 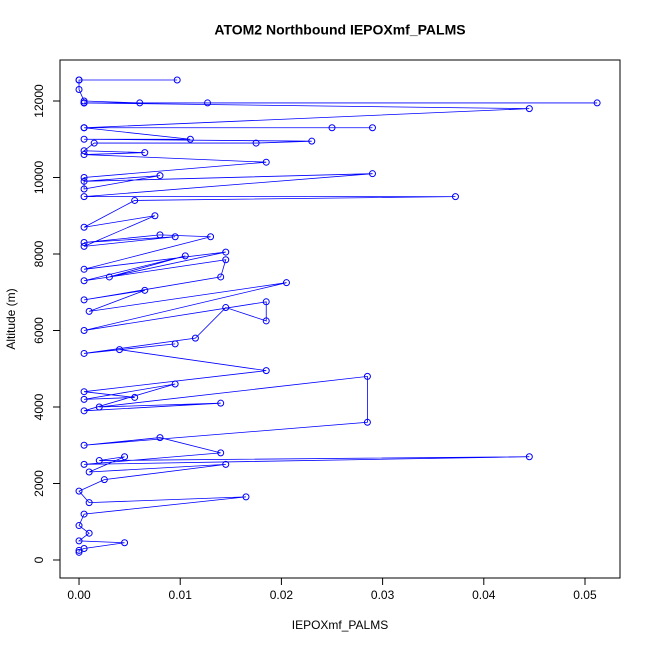 What do you see at coordinates (282, 595) in the screenshot?
I see `x-tick-label: 0.02` at bounding box center [282, 595].